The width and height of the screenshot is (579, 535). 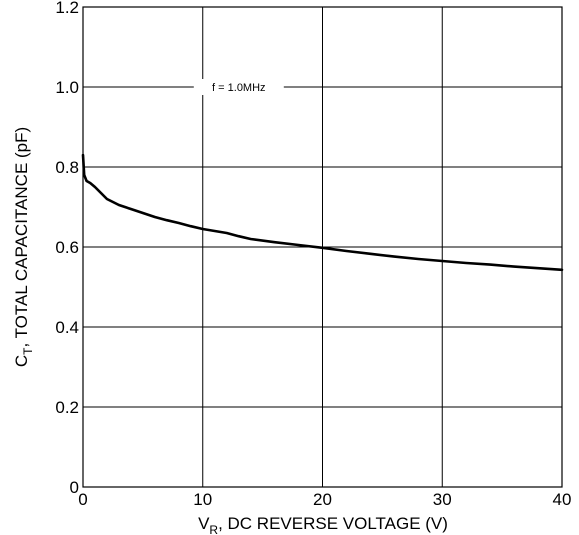 What do you see at coordinates (74, 487) in the screenshot?
I see `y-tick-label-0: 0` at bounding box center [74, 487].